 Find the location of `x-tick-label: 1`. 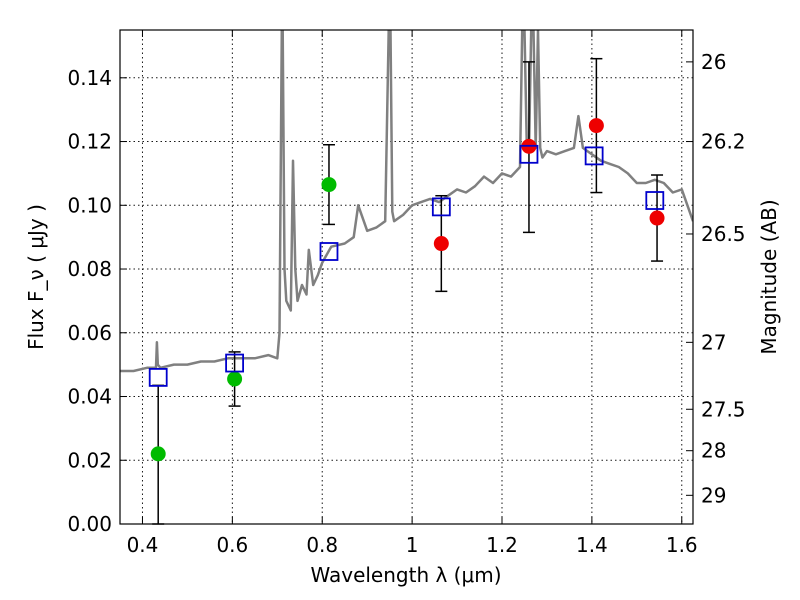

x-tick-label: 1 is located at coordinates (412, 545).